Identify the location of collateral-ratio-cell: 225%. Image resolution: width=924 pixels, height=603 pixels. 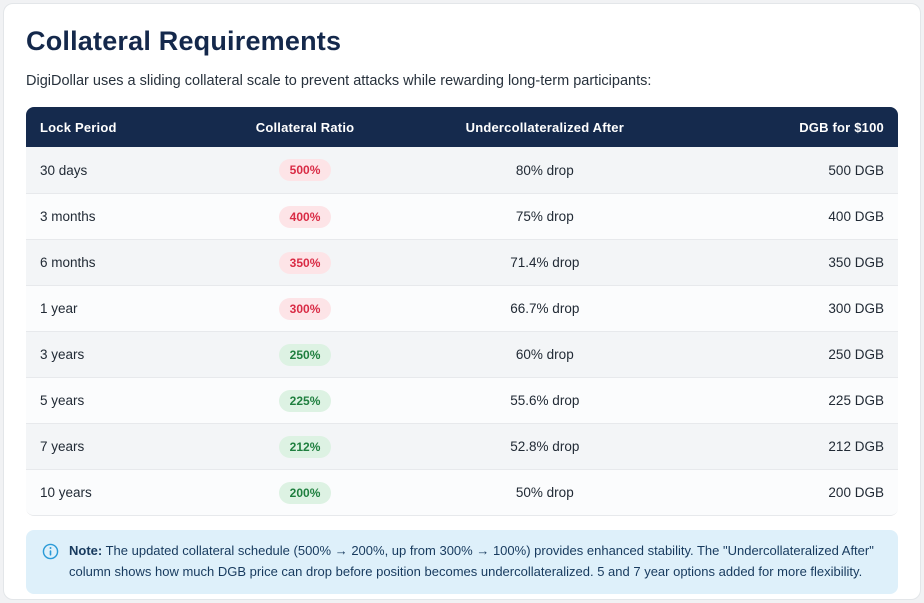
(305, 400).